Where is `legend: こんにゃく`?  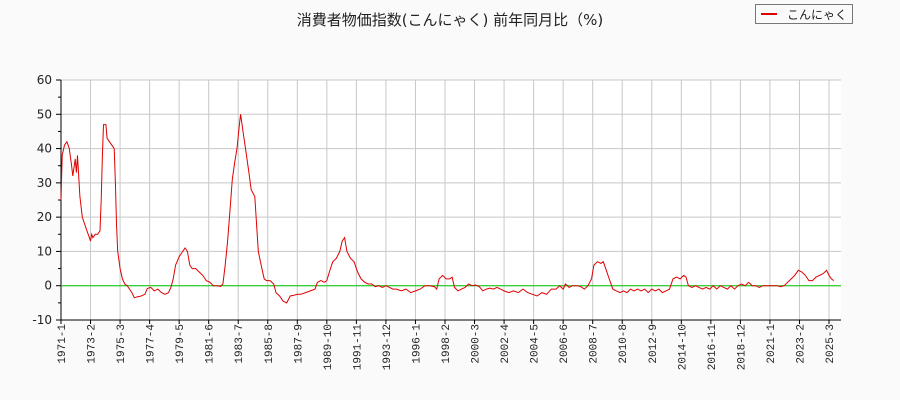
legend: こんにゃく is located at coordinates (804, 14).